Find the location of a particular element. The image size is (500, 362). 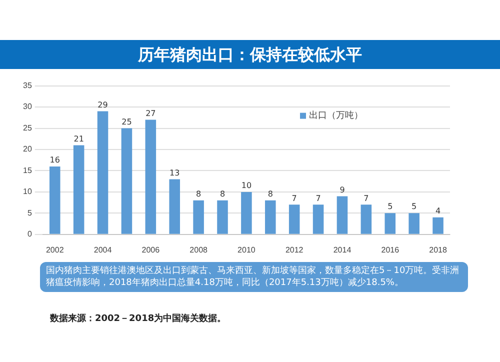

y-tick-label: 10 is located at coordinates (27, 191).